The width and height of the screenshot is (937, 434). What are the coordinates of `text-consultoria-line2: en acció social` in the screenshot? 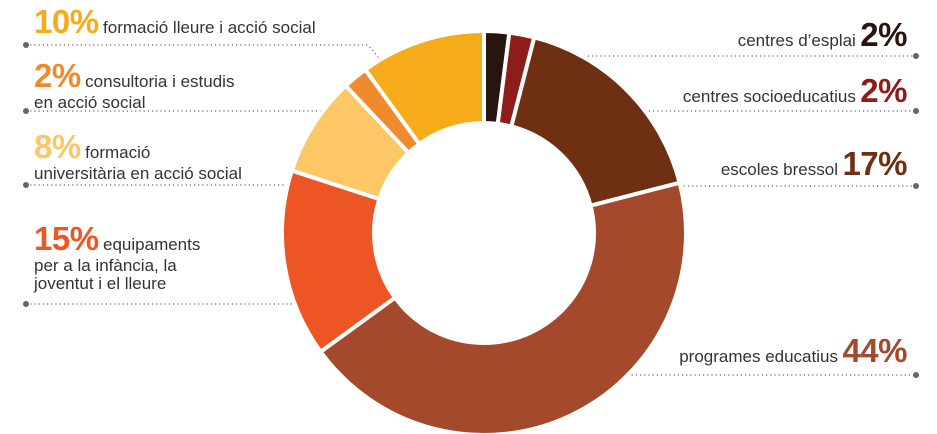 It's located at (90, 102).